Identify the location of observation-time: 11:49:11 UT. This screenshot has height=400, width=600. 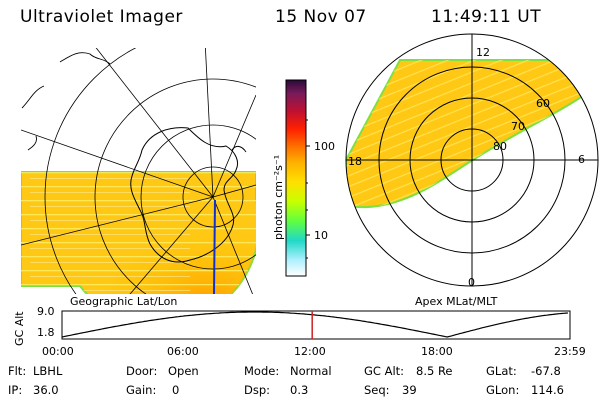
(486, 17).